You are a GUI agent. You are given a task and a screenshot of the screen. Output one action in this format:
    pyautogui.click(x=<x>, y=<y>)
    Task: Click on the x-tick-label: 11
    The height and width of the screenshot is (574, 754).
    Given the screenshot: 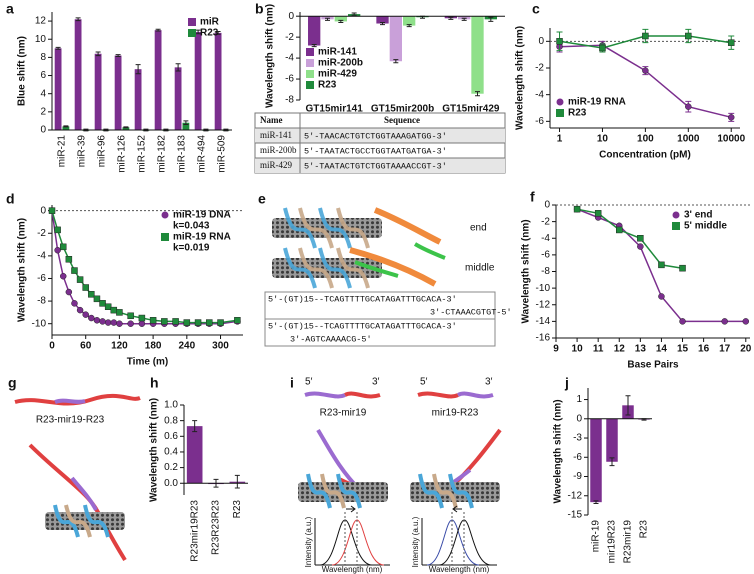 What is the action you would take?
    pyautogui.click(x=598, y=349)
    